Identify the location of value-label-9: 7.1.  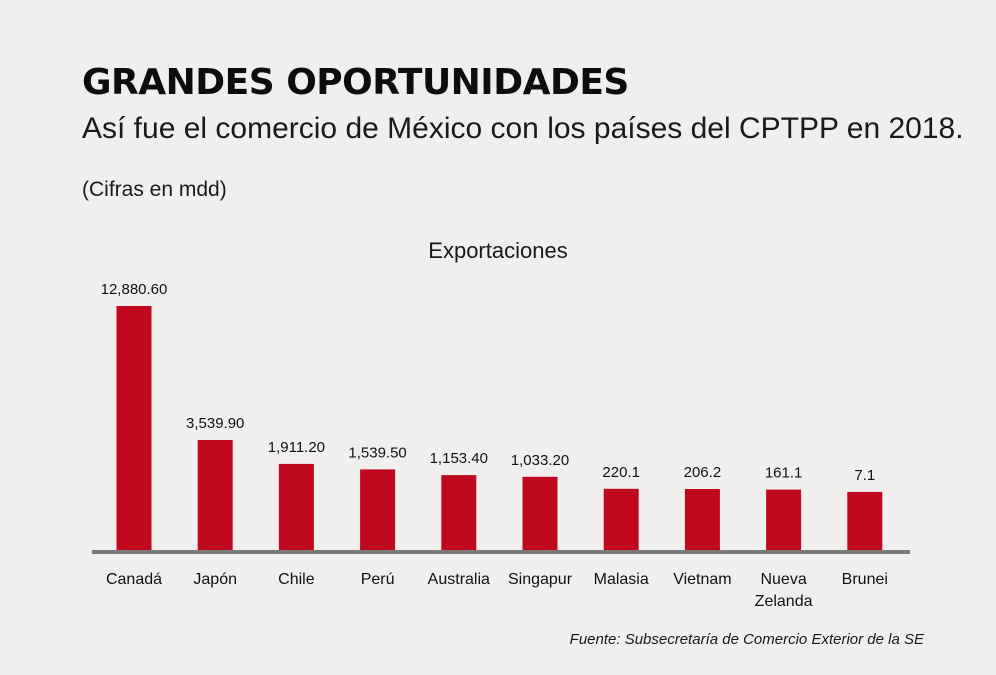
(864, 475).